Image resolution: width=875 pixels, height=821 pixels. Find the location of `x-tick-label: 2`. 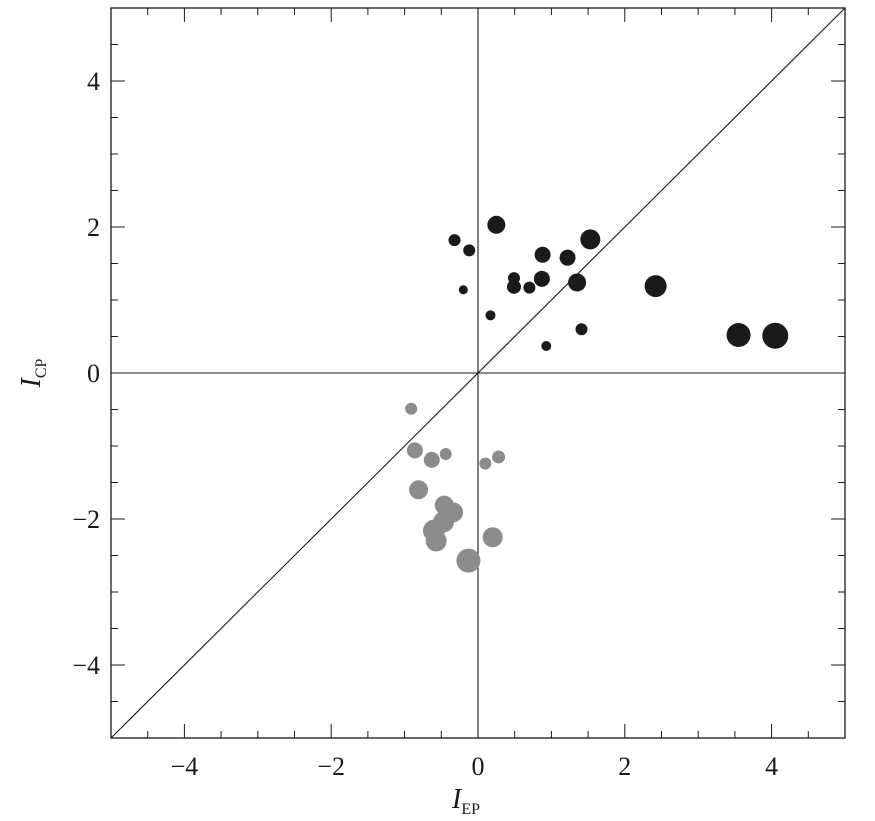

x-tick-label: 2 is located at coordinates (624, 766).